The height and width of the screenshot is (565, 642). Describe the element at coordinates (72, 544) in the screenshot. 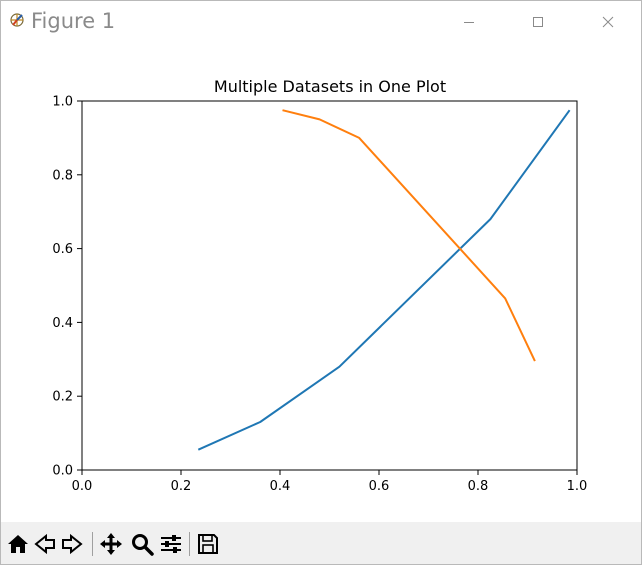

I see `forward-icon` at that location.